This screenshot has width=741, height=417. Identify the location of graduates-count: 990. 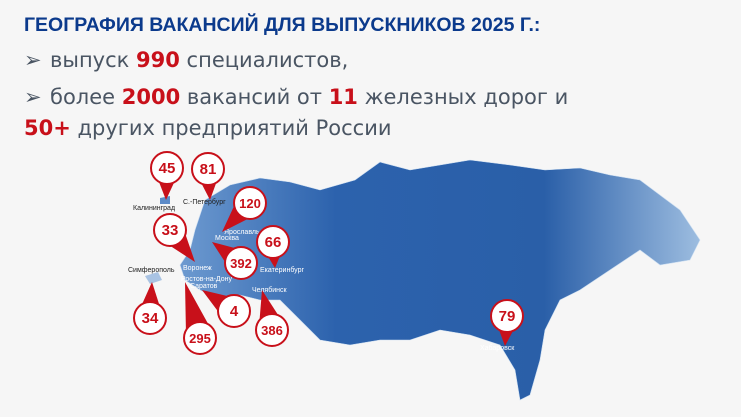
(158, 60).